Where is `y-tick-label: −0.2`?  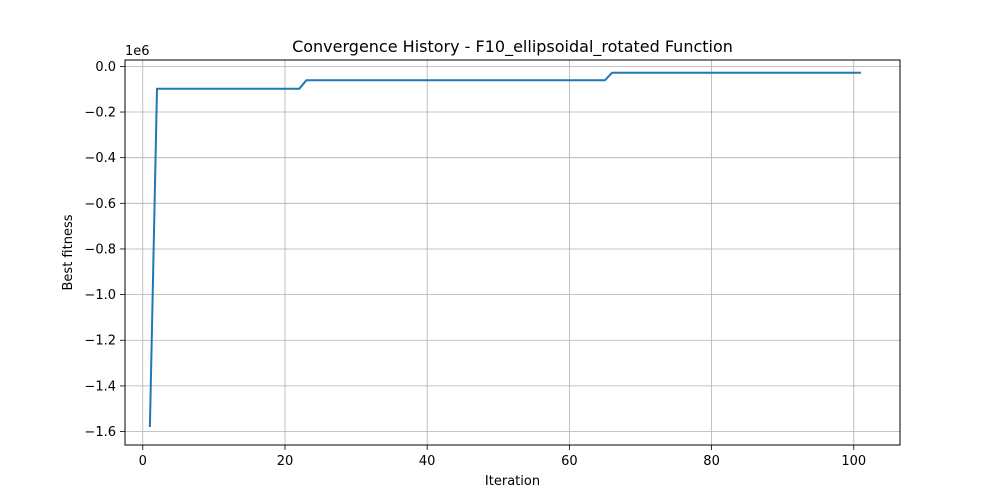
y-tick-label: −0.2 is located at coordinates (100, 113).